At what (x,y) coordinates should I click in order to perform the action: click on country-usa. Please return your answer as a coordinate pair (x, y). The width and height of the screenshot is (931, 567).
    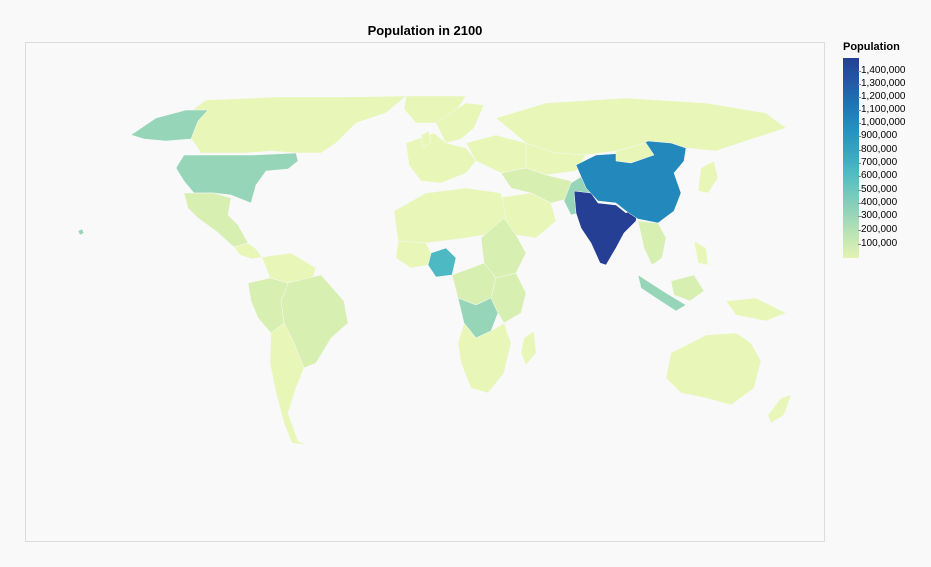
    Looking at the image, I should click on (237, 178).